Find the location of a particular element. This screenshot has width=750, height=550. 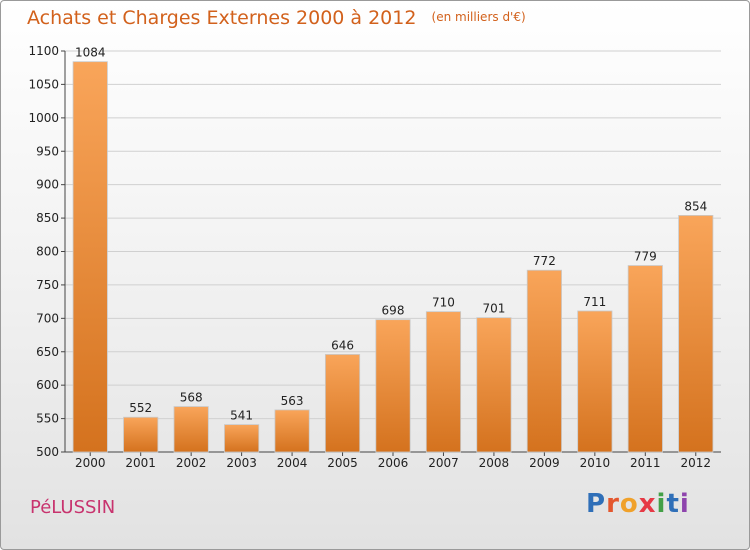

bar-2008 is located at coordinates (494, 385).